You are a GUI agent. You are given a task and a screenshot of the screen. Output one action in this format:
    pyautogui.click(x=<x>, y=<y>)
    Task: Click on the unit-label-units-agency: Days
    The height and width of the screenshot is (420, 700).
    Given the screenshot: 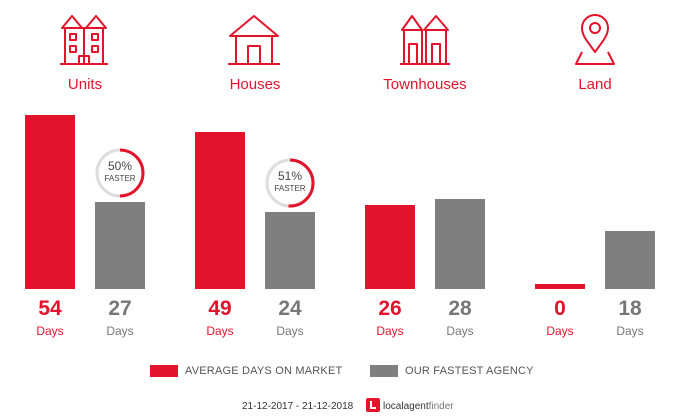 What is the action you would take?
    pyautogui.click(x=120, y=331)
    